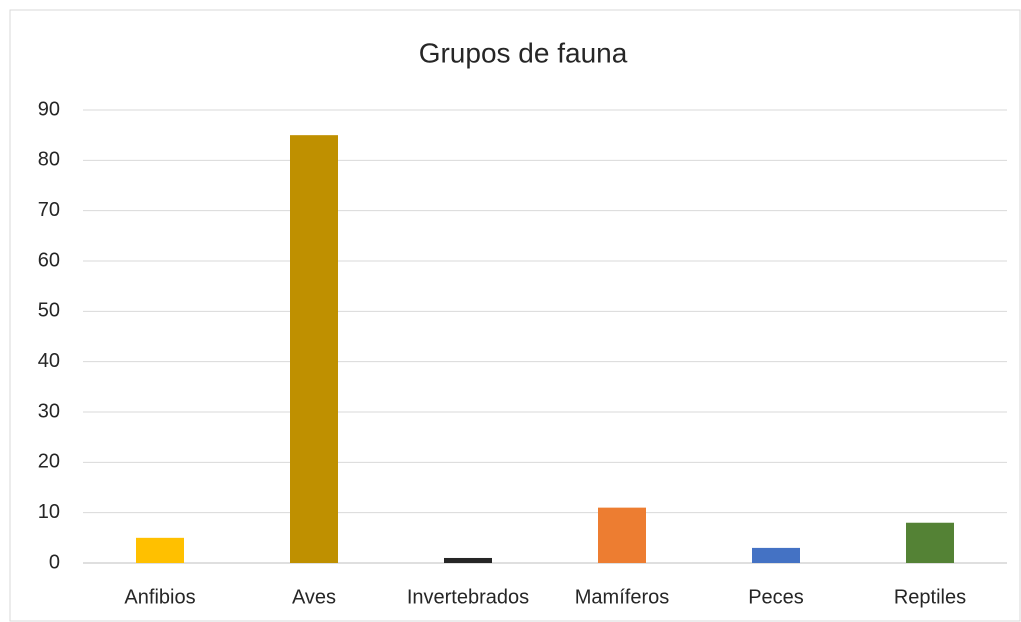 This screenshot has width=1021, height=622. Describe the element at coordinates (468, 597) in the screenshot. I see `x-tick-label: Invertebrados` at that location.